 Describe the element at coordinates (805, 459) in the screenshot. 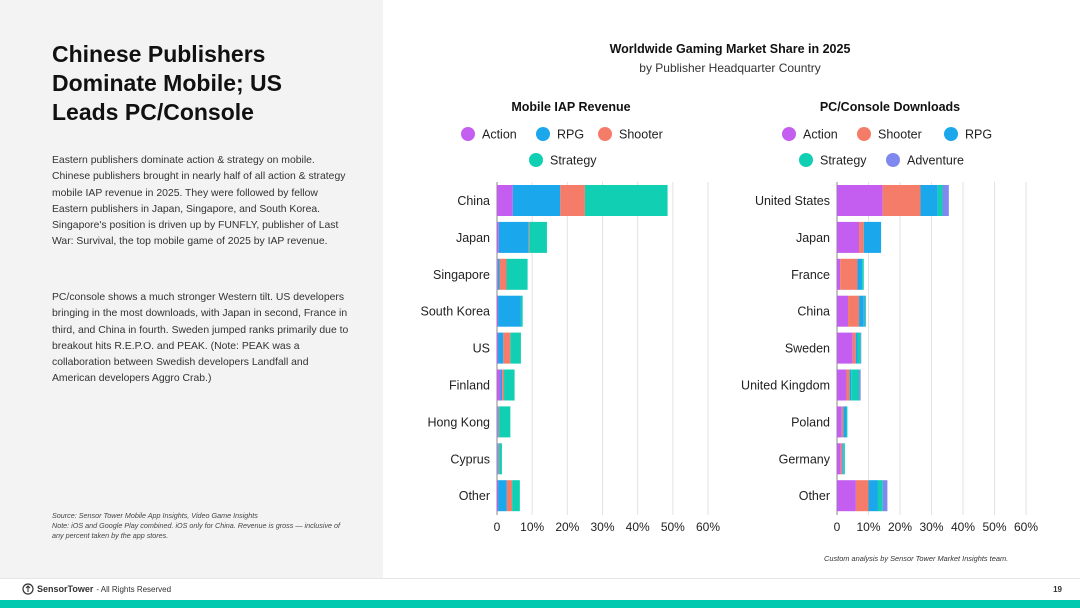

I see `category-label: Germany` at that location.